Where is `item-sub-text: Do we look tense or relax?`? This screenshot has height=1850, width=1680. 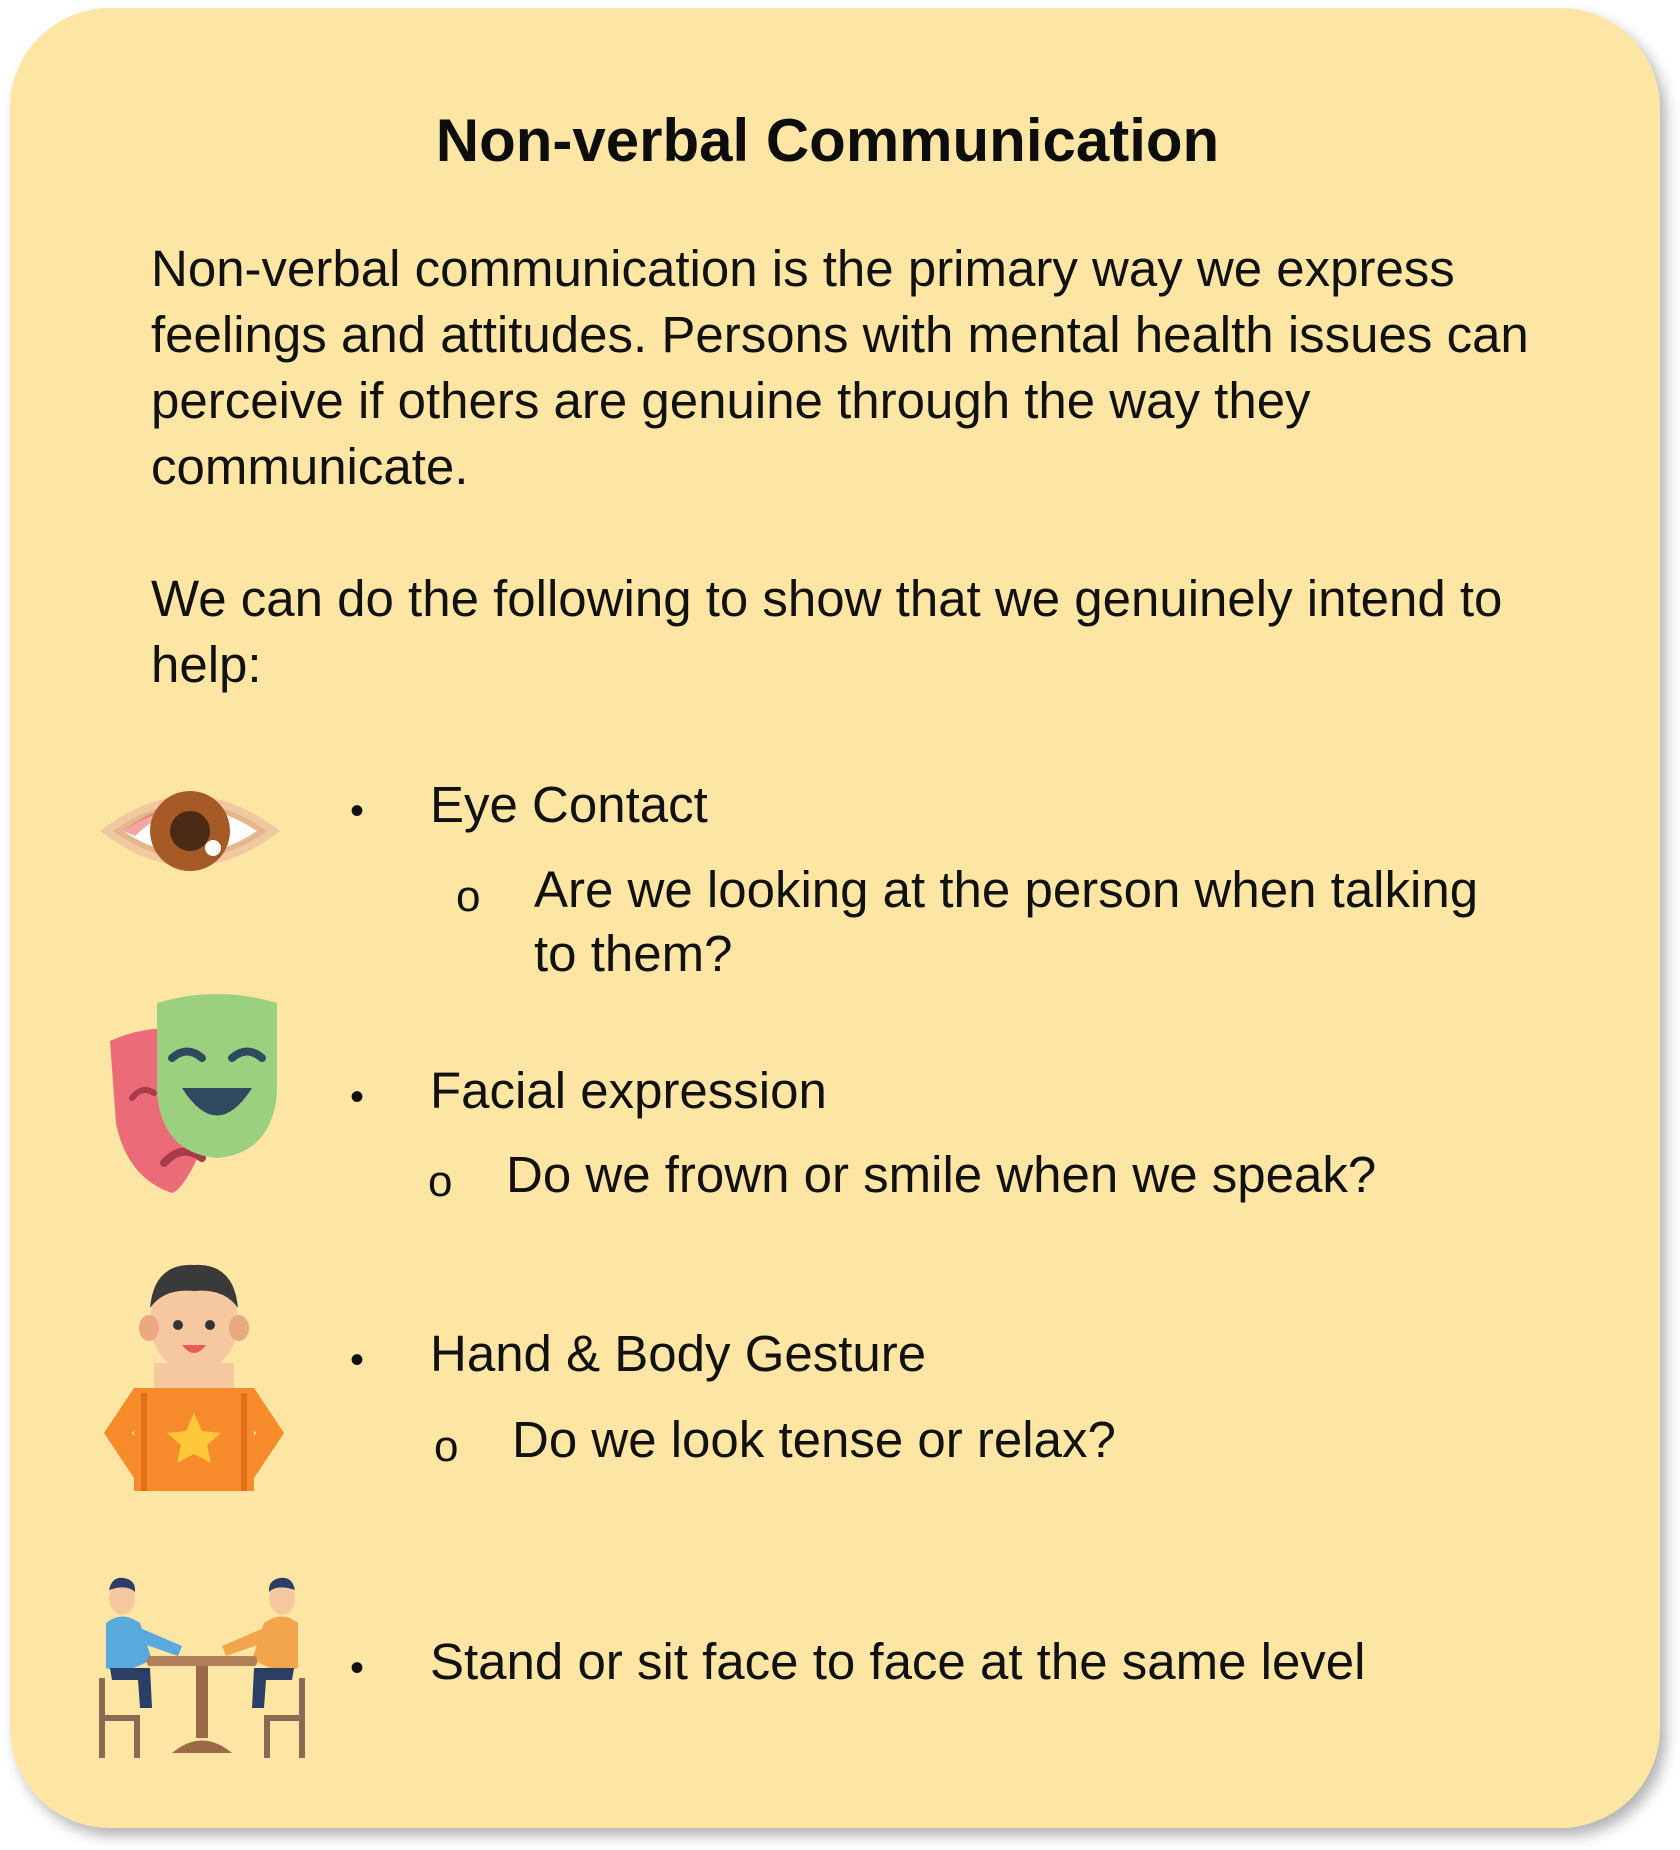
item-sub-text: Do we look tense or relax? is located at coordinates (814, 1439).